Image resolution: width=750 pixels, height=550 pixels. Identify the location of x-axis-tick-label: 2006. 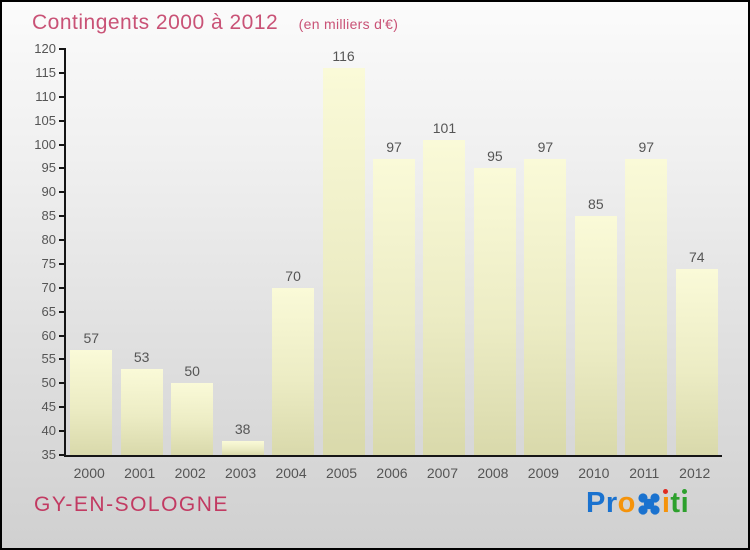
(392, 473).